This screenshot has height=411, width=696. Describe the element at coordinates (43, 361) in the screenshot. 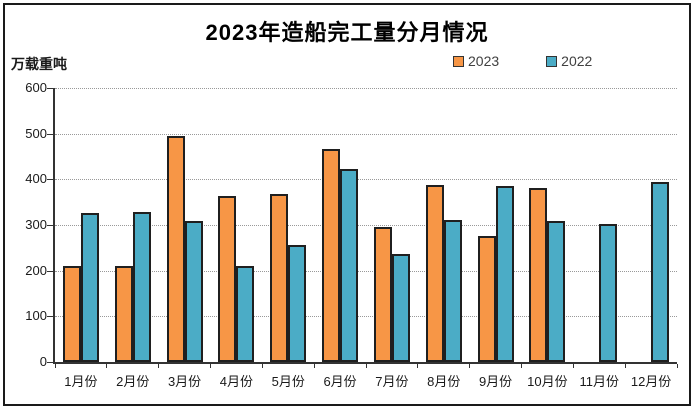

I see `y-tick-label-0: 0` at that location.